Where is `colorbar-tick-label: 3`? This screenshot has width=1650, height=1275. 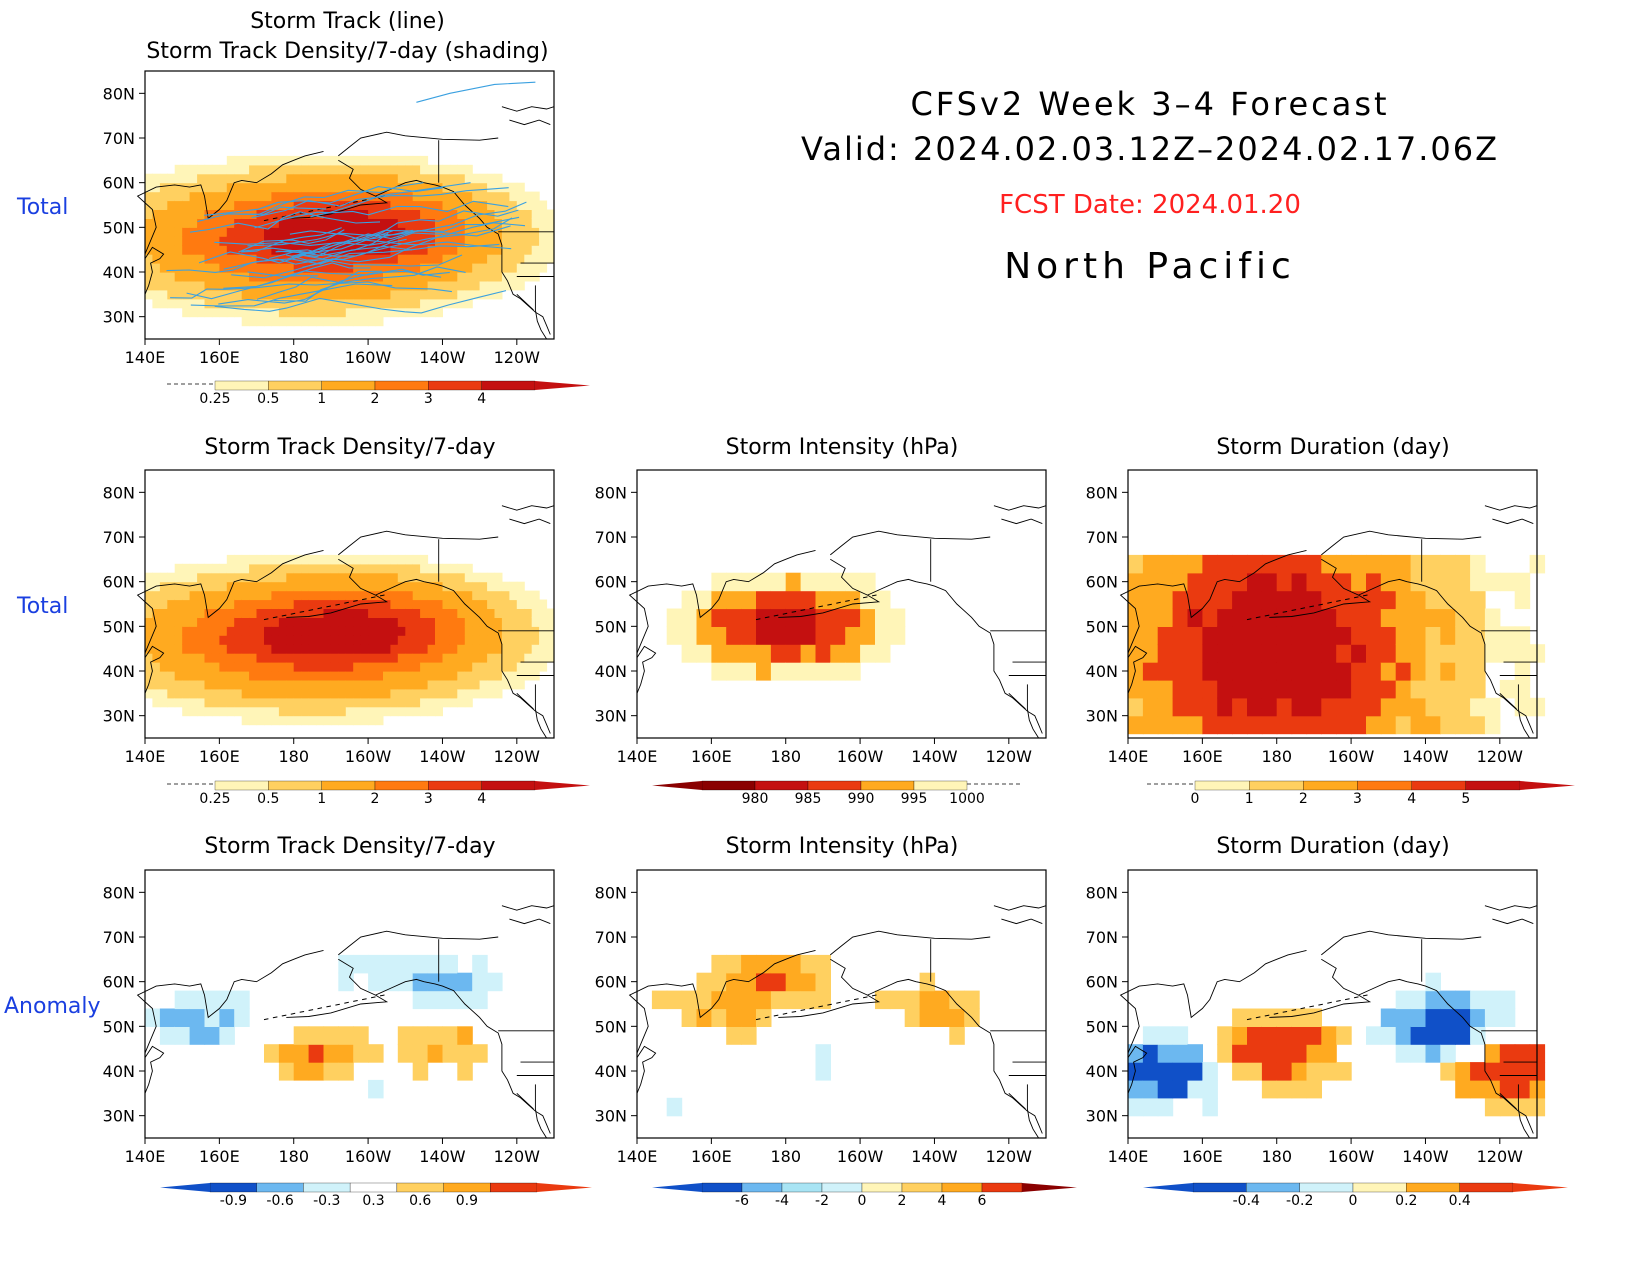 colorbar-tick-label: 3 is located at coordinates (428, 799).